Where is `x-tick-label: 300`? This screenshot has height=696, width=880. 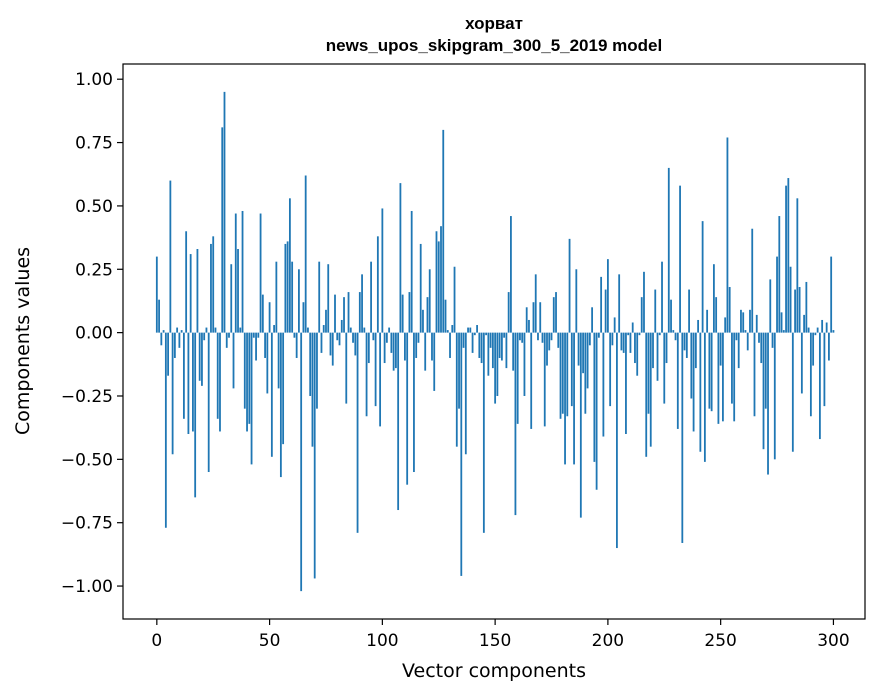
x-tick-label: 300 is located at coordinates (833, 641).